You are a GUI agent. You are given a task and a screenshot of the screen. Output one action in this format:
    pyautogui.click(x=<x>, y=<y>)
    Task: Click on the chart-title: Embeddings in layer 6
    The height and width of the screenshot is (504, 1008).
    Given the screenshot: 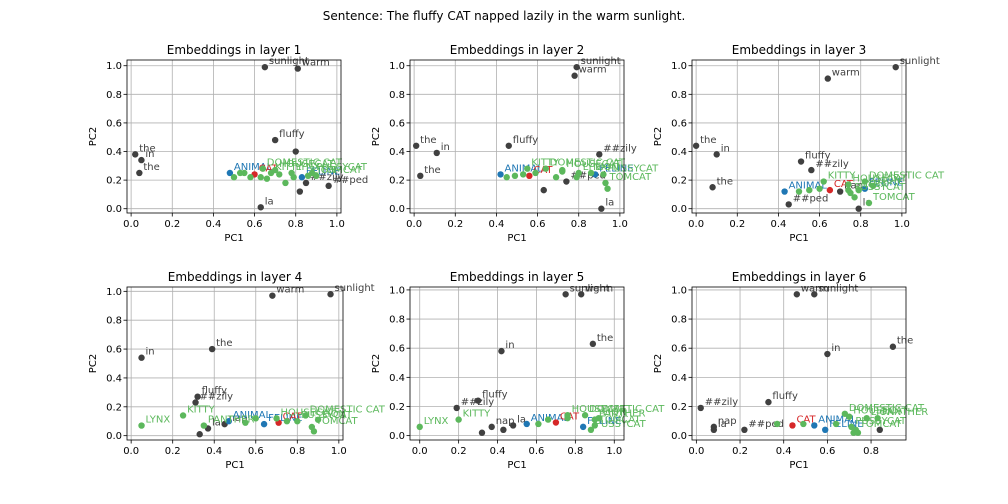 What is the action you would take?
    pyautogui.click(x=799, y=277)
    